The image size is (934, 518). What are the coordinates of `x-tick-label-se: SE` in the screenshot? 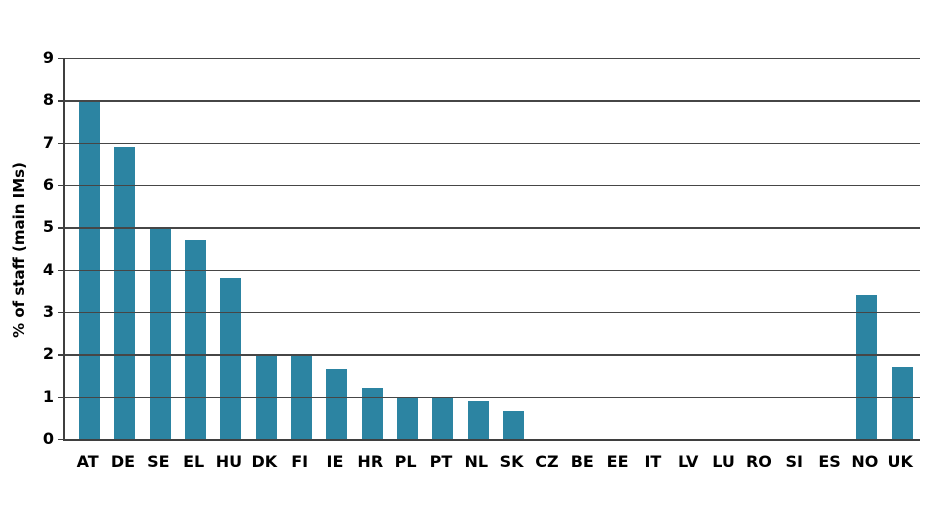 It's located at (158, 461).